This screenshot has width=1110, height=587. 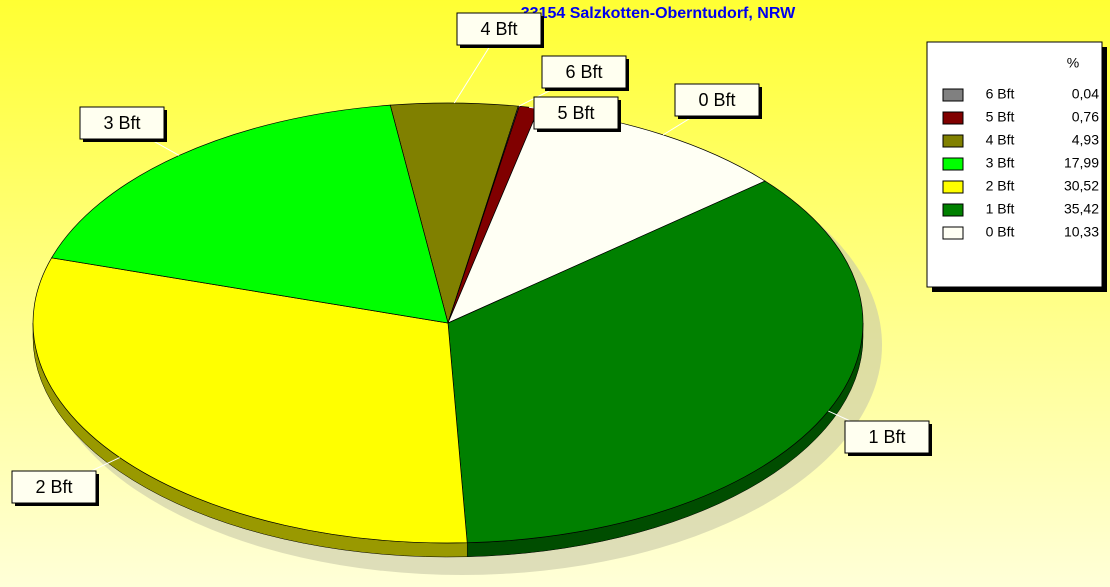 I want to click on legend-label: 0 Bft, so click(x=1000, y=232).